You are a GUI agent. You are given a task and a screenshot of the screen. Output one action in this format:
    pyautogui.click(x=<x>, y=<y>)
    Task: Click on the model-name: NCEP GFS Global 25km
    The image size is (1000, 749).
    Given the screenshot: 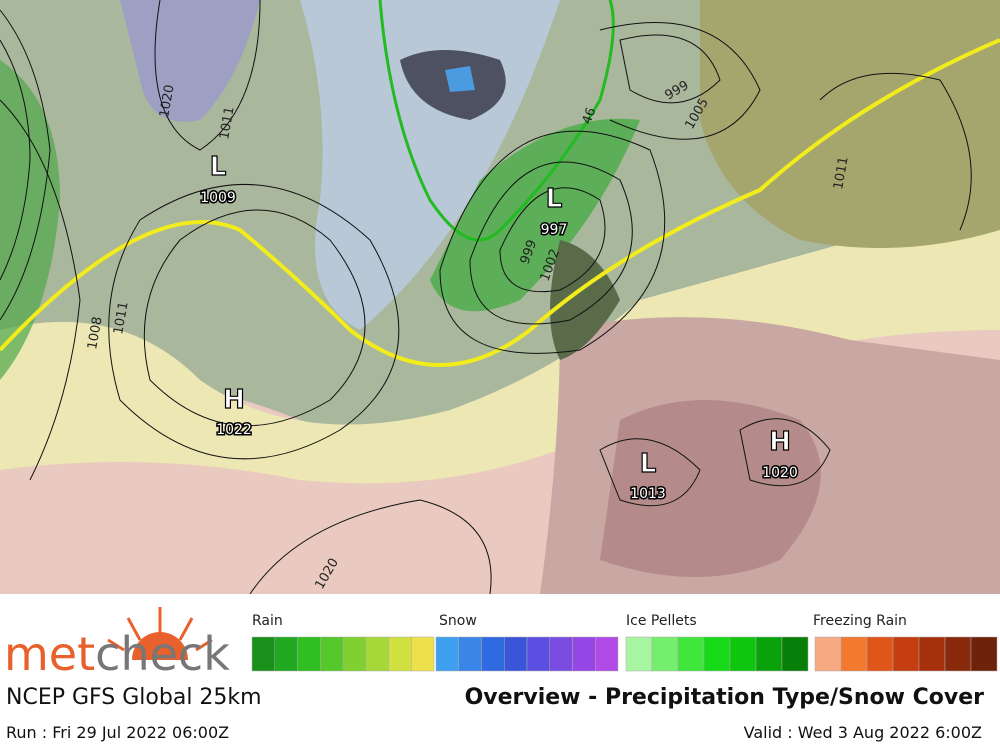 What is the action you would take?
    pyautogui.click(x=134, y=697)
    